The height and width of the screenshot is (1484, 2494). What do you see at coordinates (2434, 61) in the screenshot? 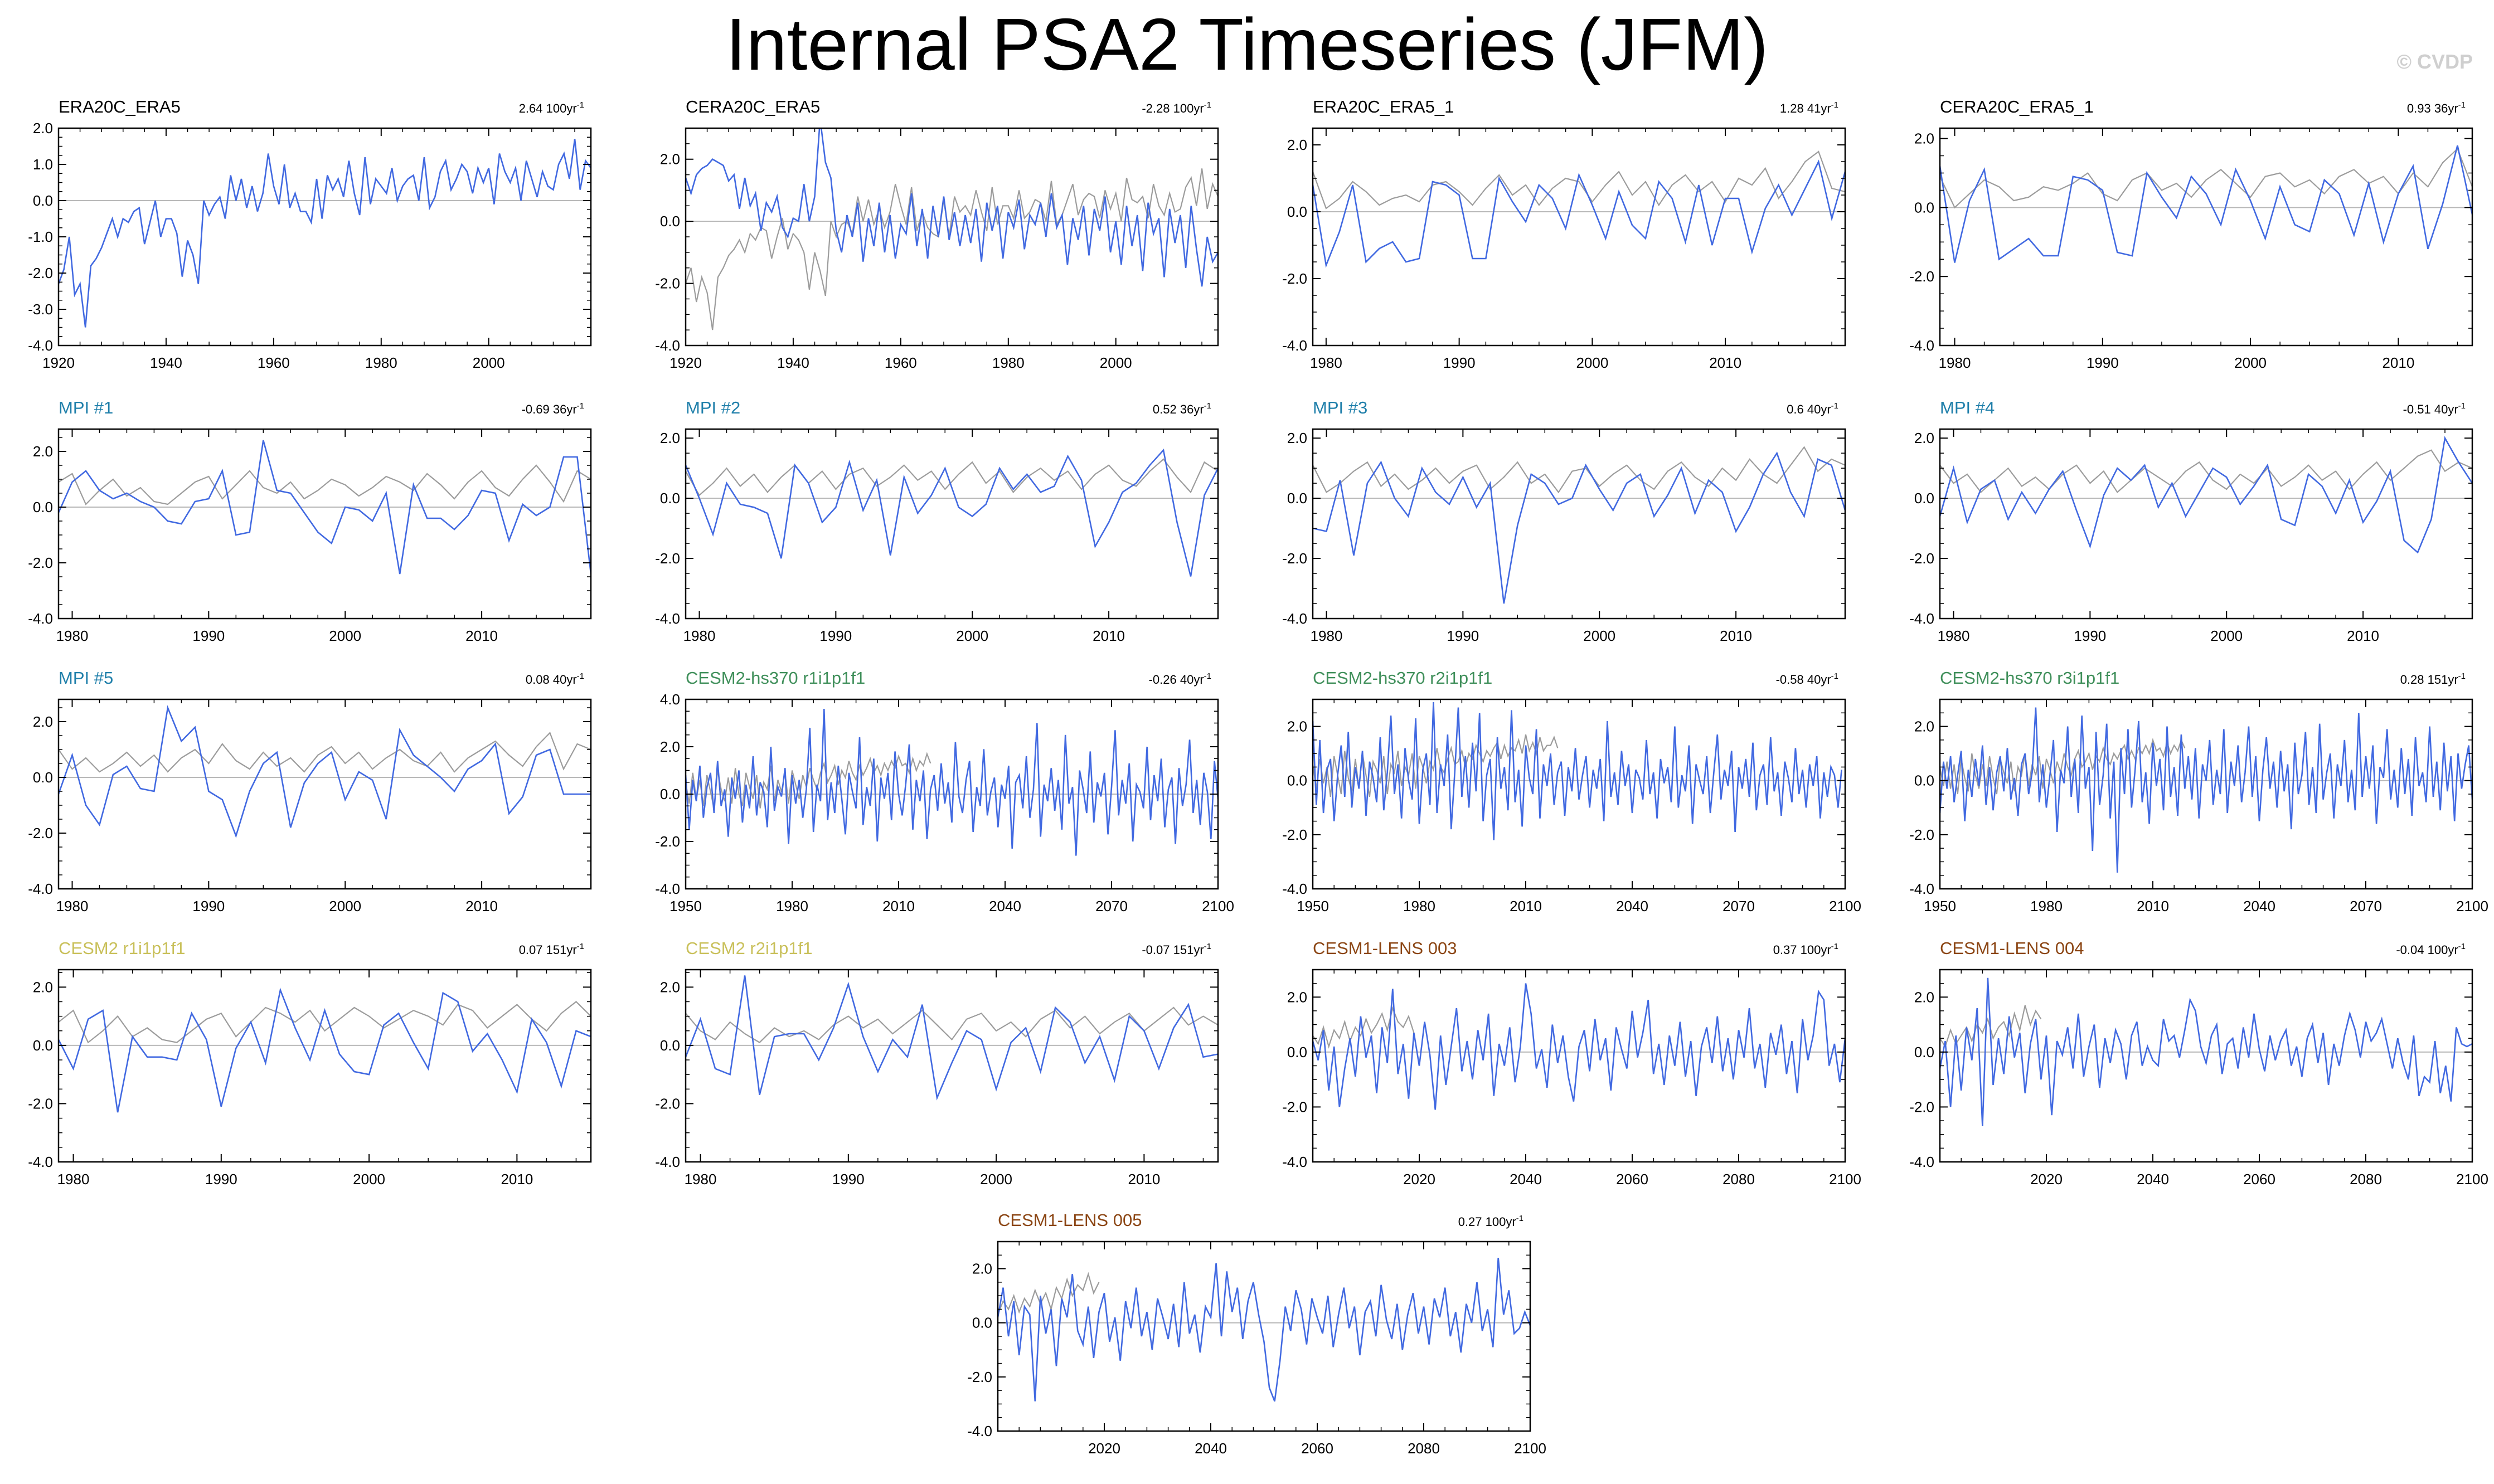
I see `cvdp-watermark: © CVDP` at bounding box center [2434, 61].